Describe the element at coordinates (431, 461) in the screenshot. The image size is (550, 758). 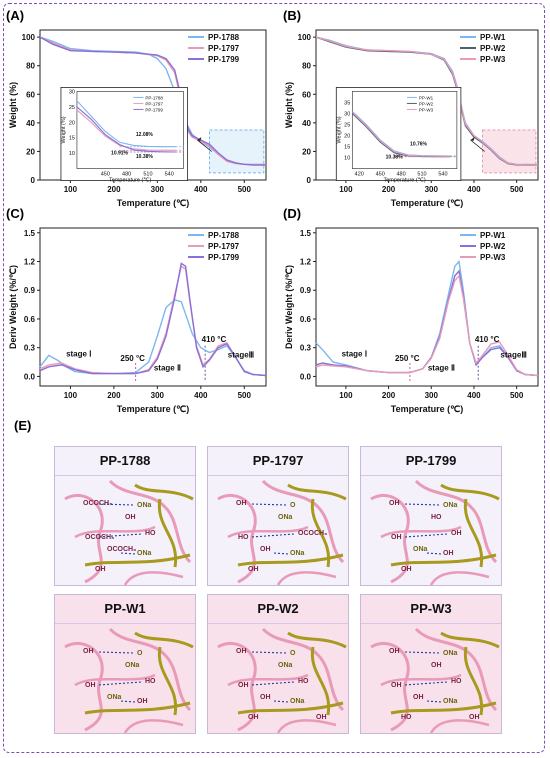
I see `schematic-title: PP-1799` at that location.